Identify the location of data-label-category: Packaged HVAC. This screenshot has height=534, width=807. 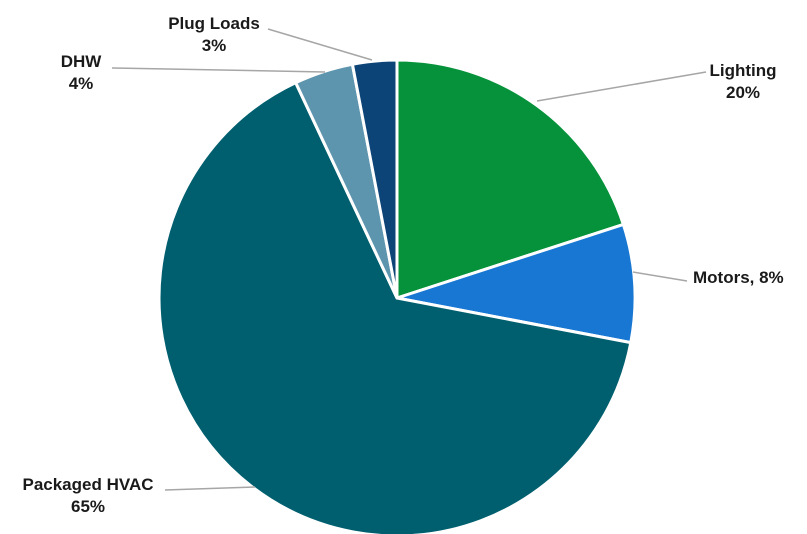
(87, 484).